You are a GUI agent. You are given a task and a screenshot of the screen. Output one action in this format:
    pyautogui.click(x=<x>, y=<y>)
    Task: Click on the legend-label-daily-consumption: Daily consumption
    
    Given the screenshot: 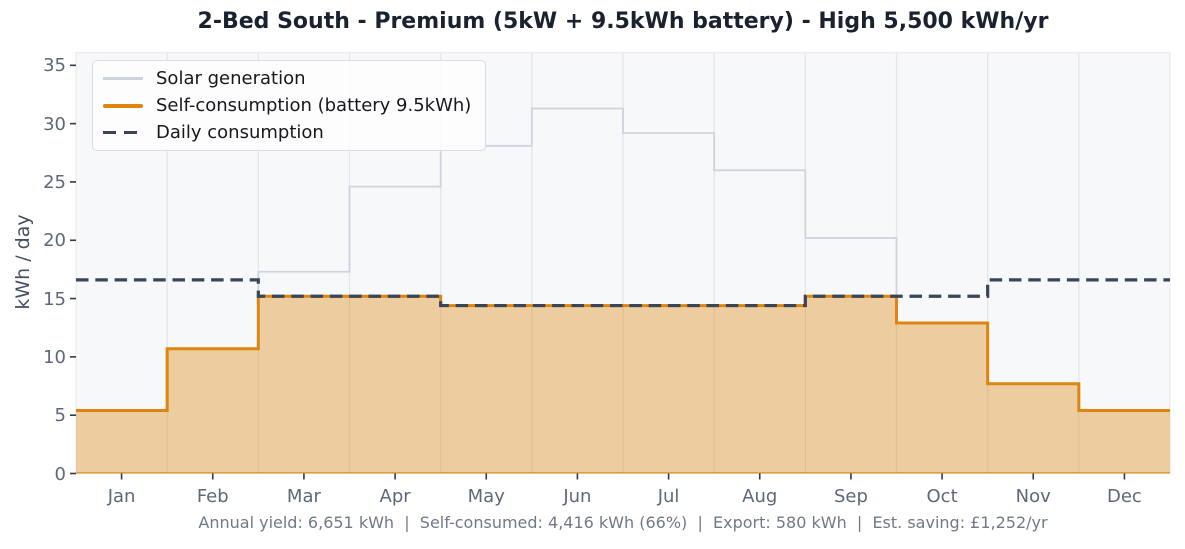 What is the action you would take?
    pyautogui.click(x=240, y=132)
    